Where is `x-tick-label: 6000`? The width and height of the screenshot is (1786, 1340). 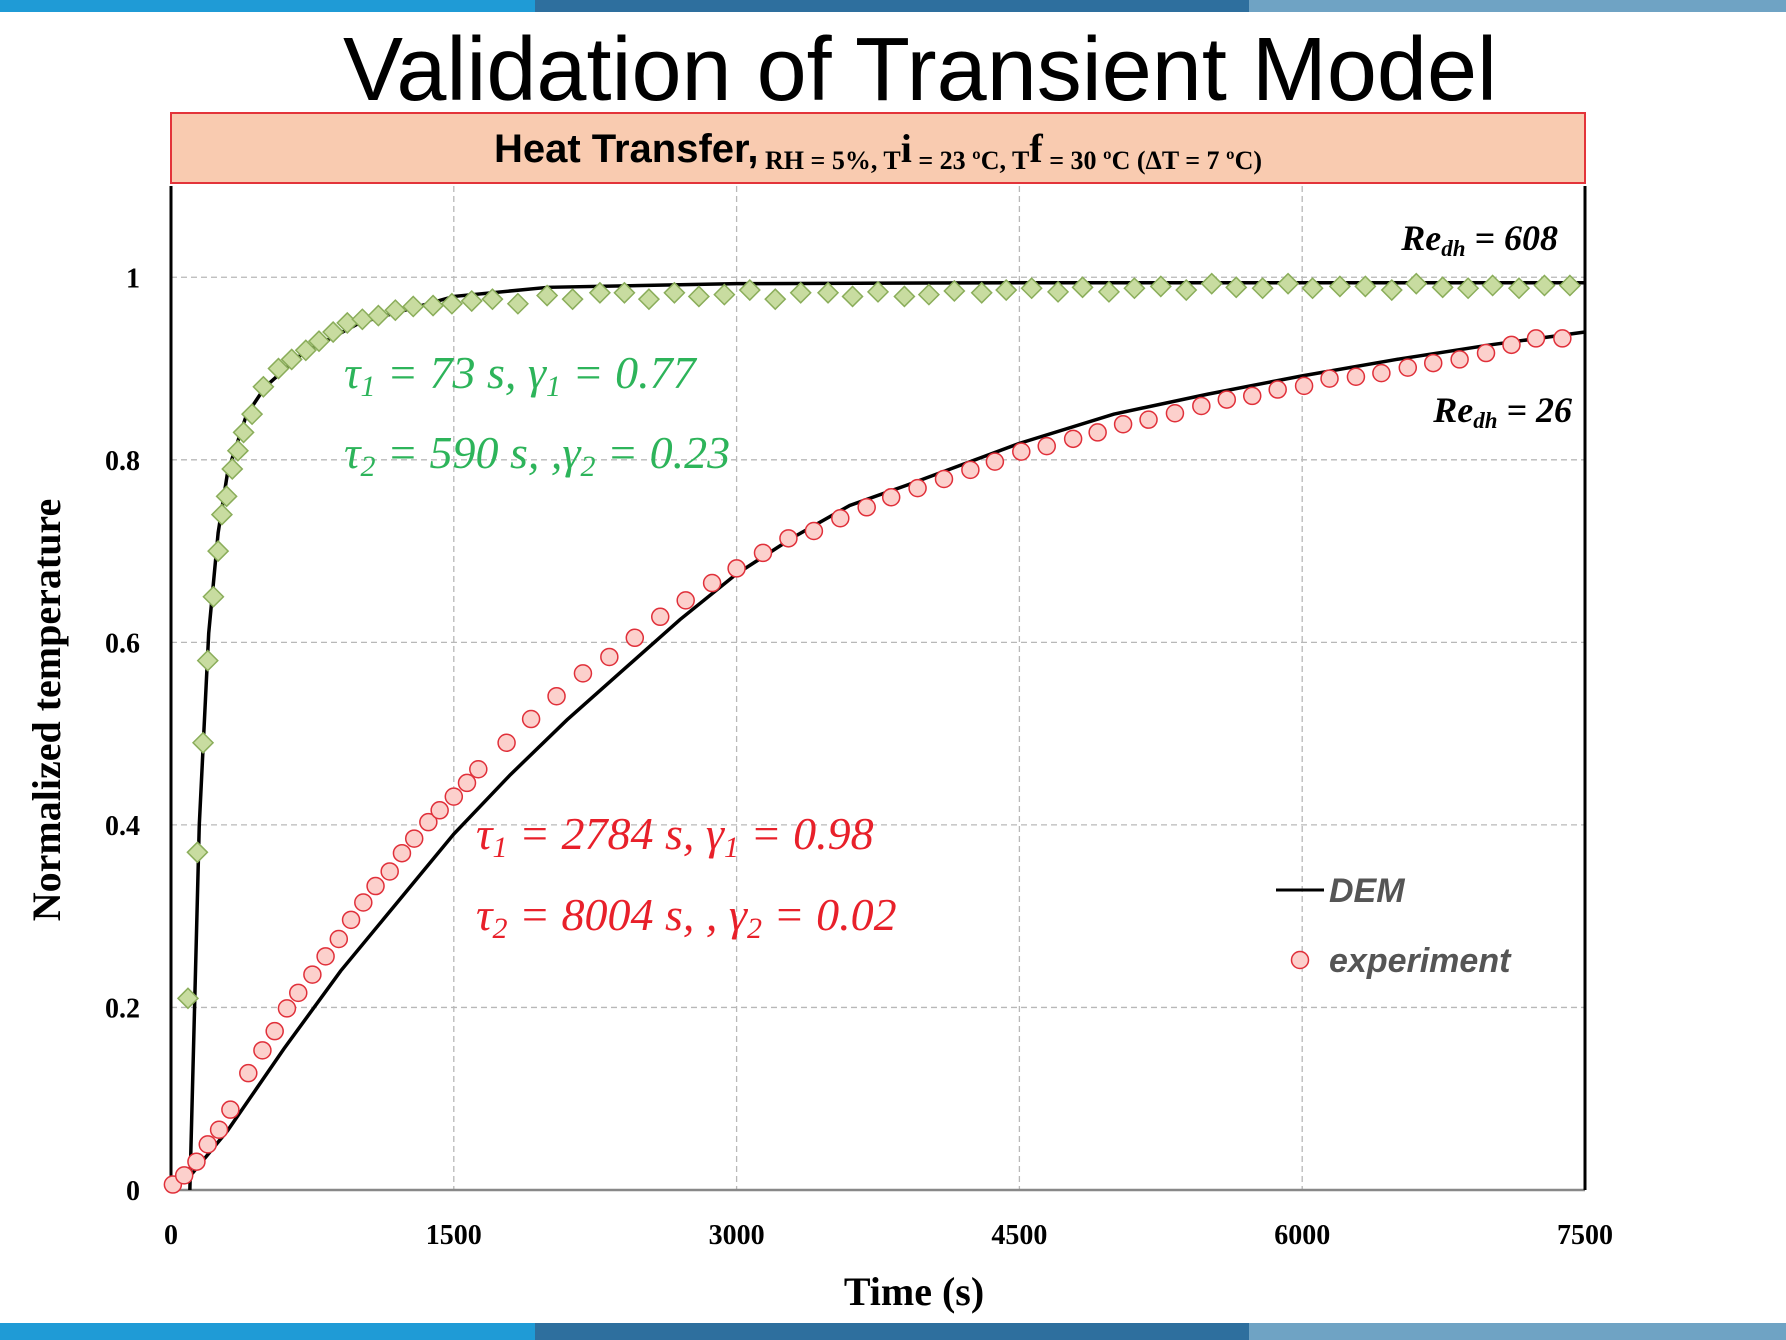
x-tick-label: 6000 is located at coordinates (1302, 1235).